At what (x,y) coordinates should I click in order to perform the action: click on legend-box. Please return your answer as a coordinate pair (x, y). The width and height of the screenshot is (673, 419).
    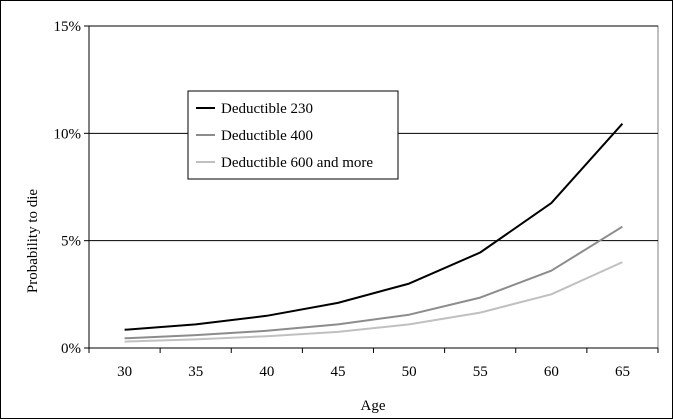
    Looking at the image, I should click on (293, 135).